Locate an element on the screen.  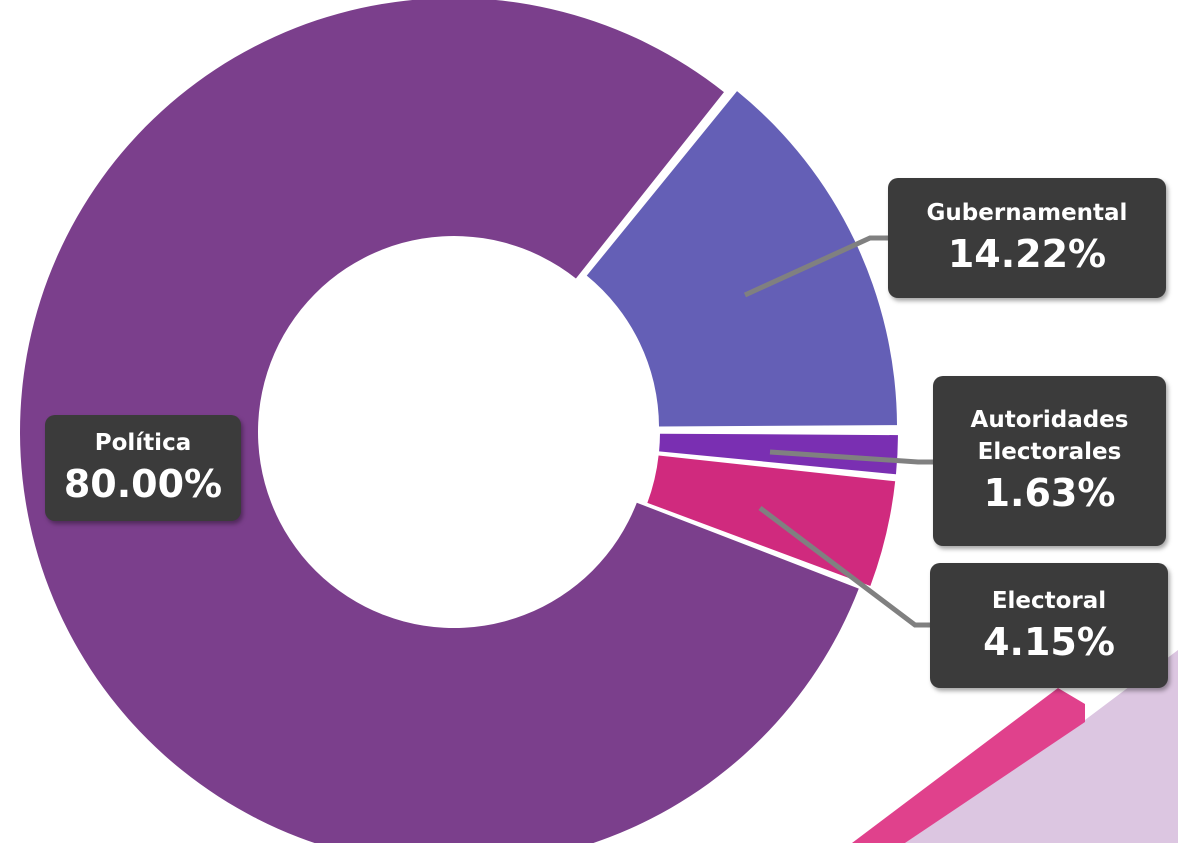
label-category: Autoridades Electorales is located at coordinates (1049, 436).